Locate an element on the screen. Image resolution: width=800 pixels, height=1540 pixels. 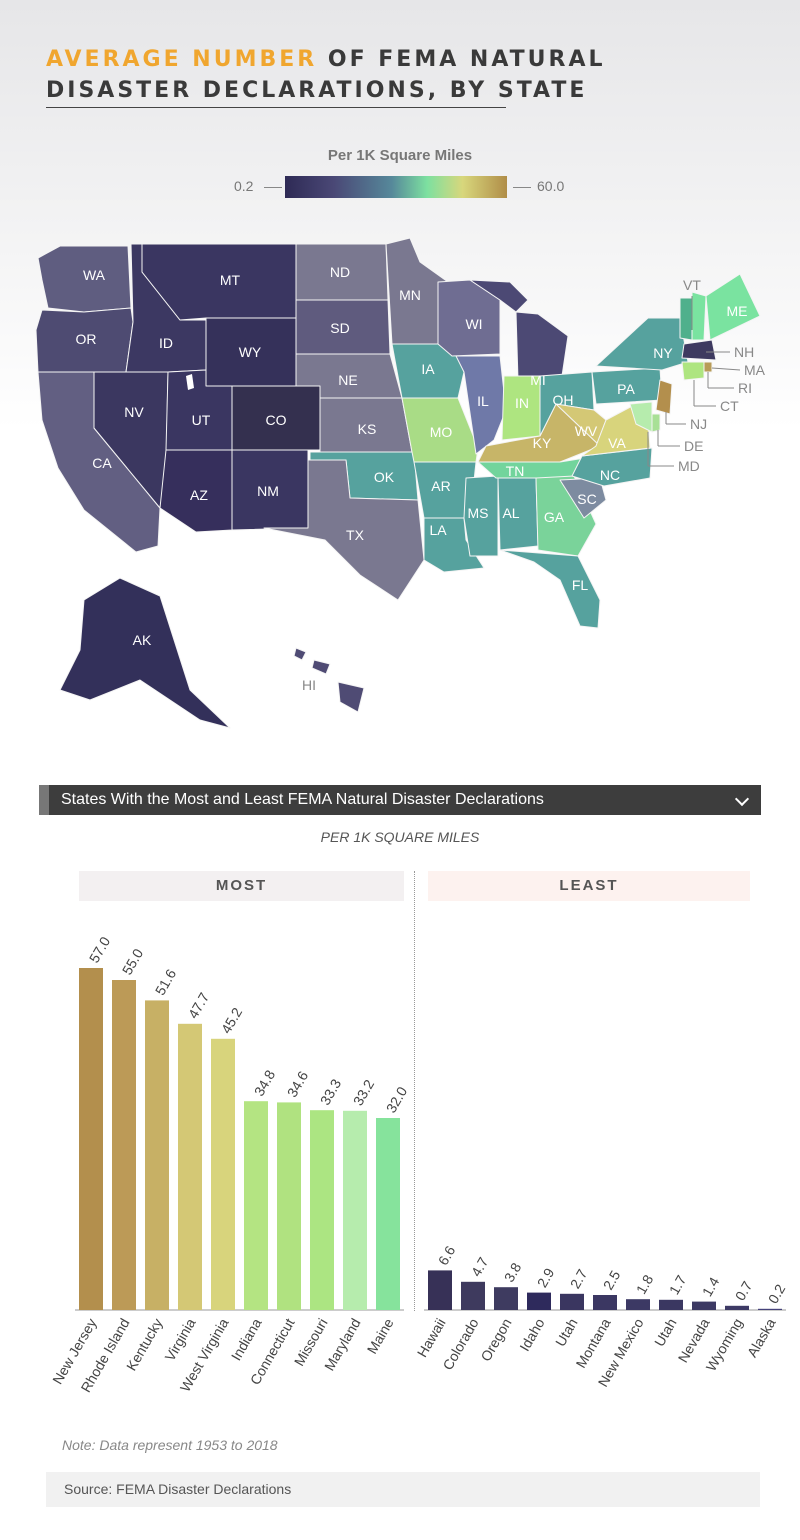
label-MN: MN is located at coordinates (410, 295).